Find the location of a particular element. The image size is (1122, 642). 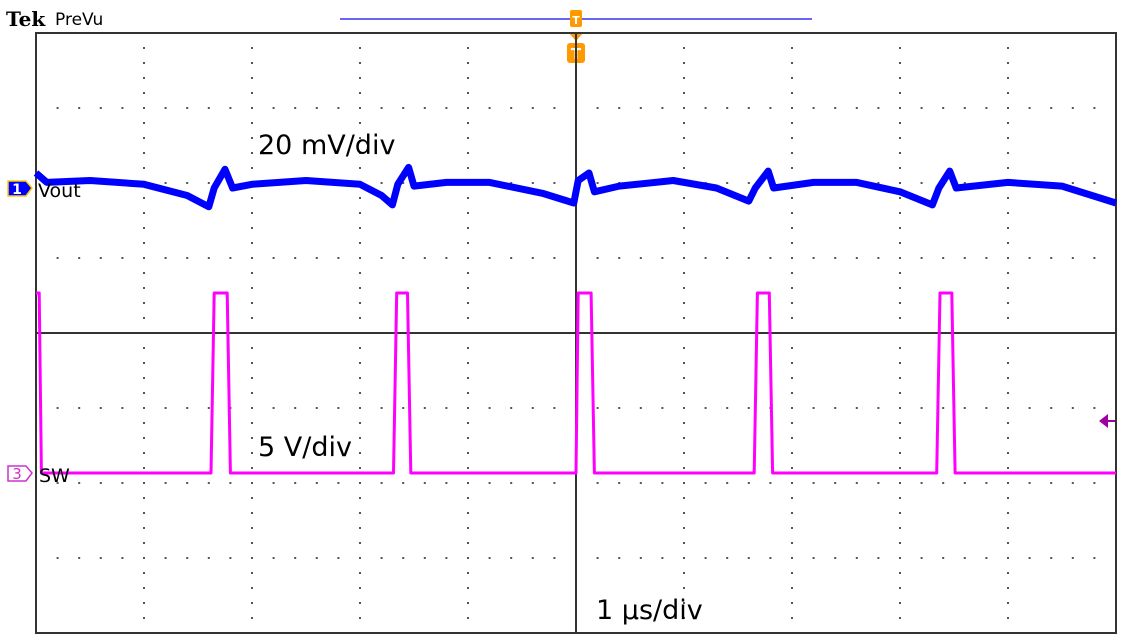

ch1-marker: 1 is located at coordinates (20, 189).